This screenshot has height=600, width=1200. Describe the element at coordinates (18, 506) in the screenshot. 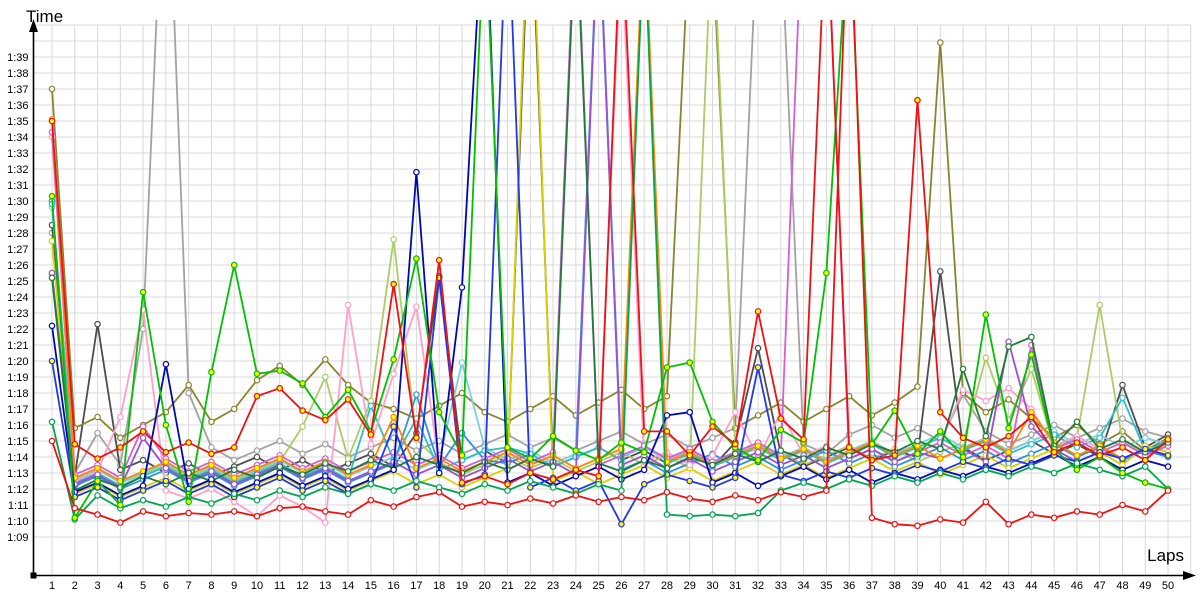

I see `svg-text: 1:11` at that location.